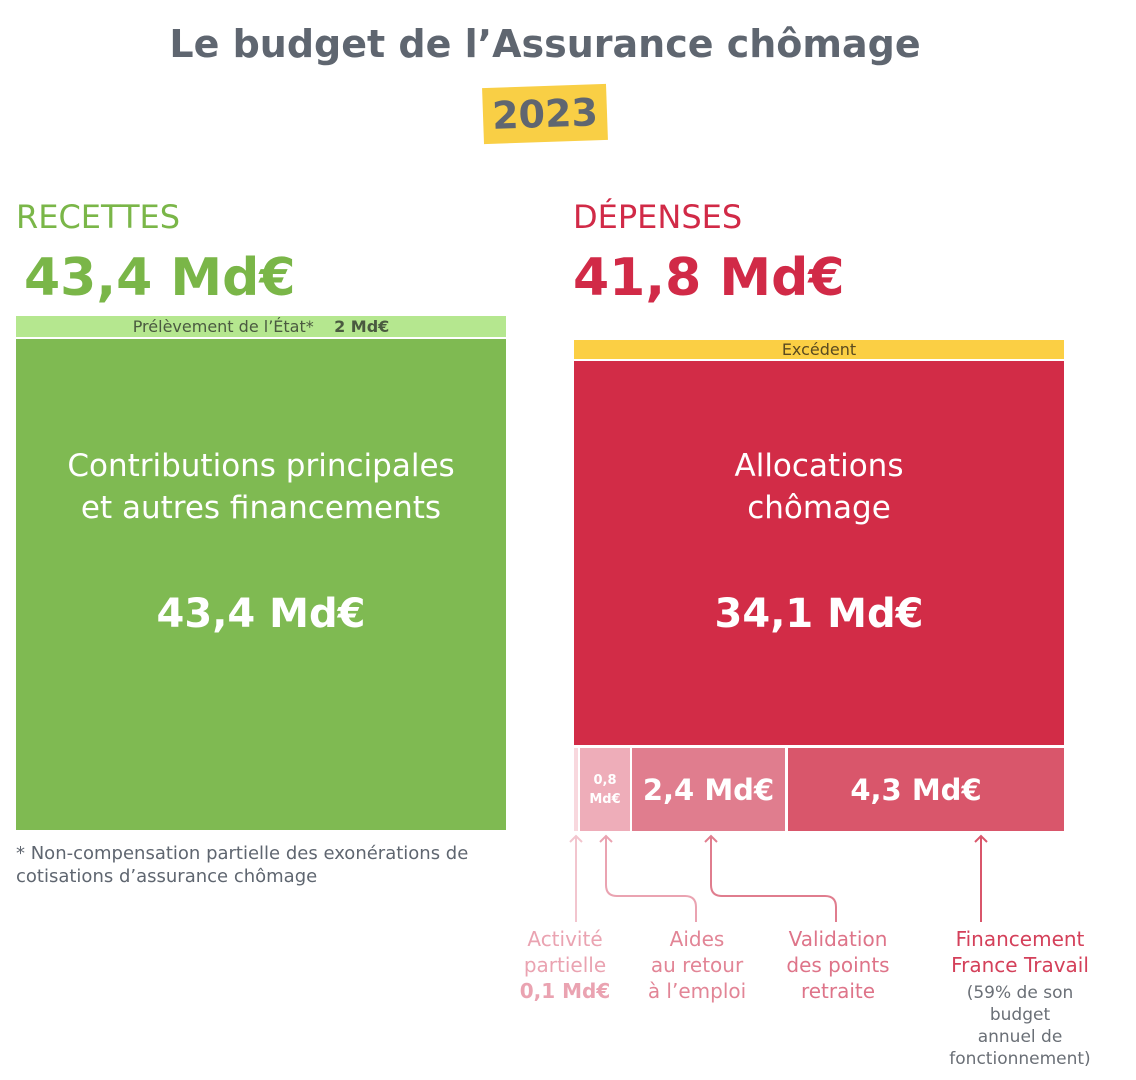 Image resolution: width=1136 pixels, height=1080 pixels. I want to click on arrow-validation, so click(770, 878).